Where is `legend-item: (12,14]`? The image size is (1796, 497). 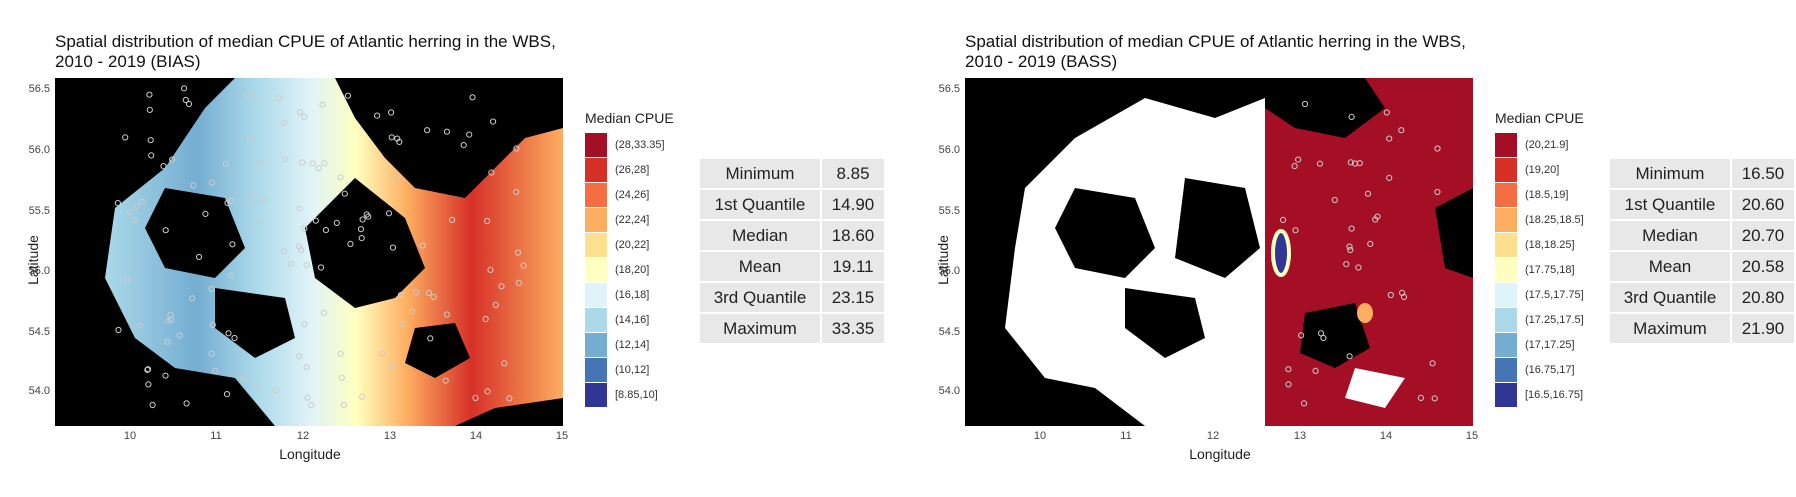 legend-item: (12,14] is located at coordinates (629, 344).